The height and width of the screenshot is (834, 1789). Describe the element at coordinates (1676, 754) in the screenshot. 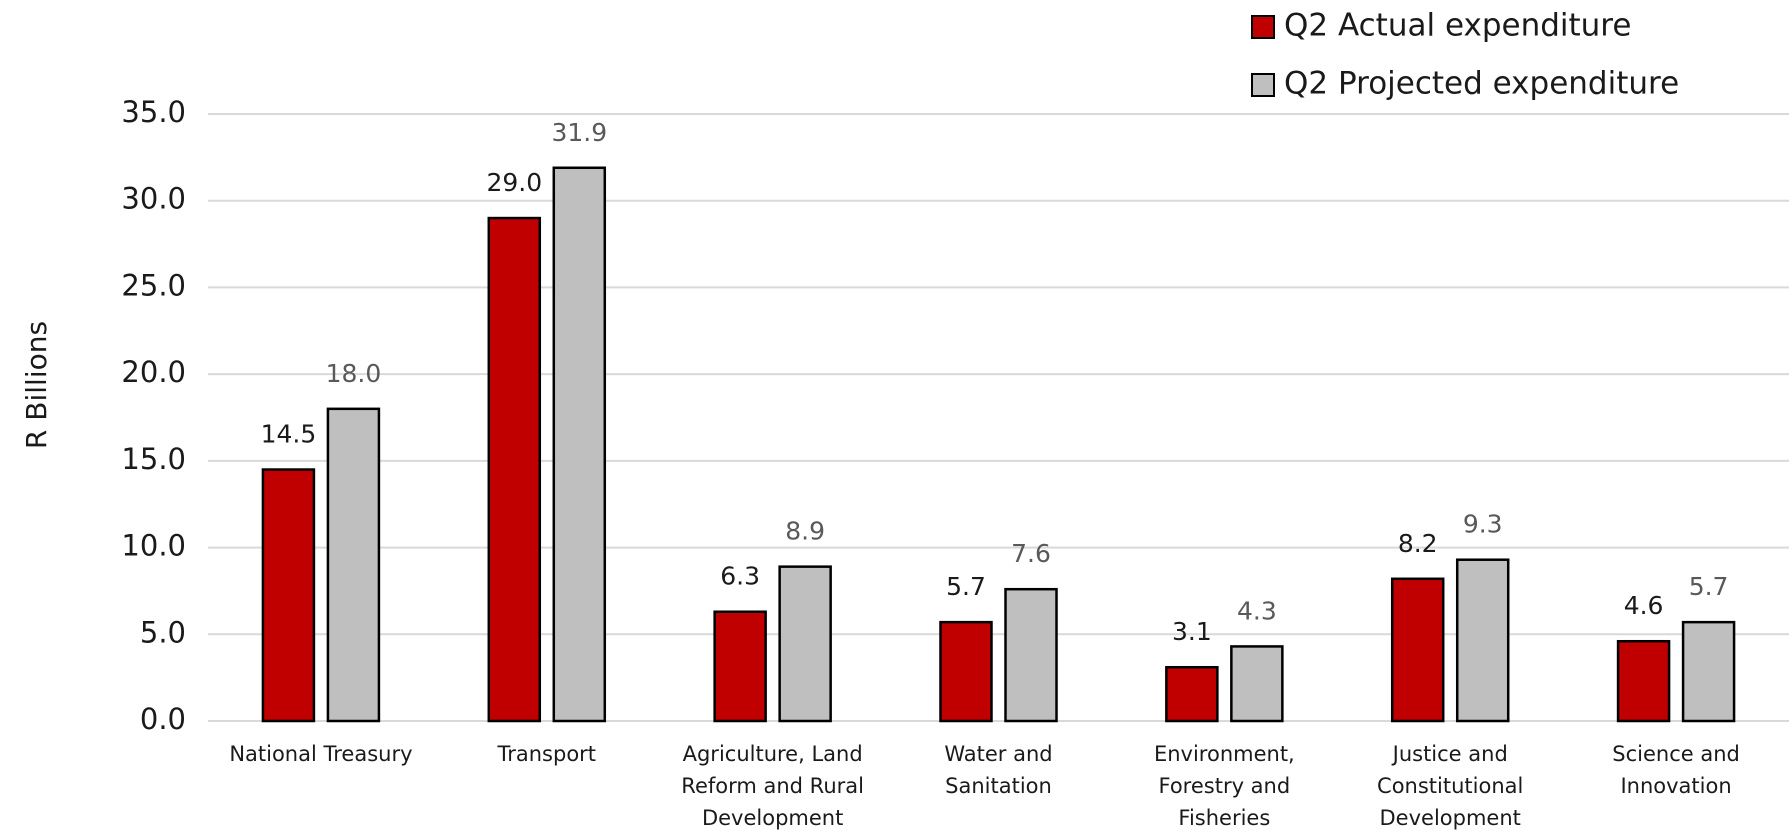

I see `x-tick-label-line: Science and` at that location.